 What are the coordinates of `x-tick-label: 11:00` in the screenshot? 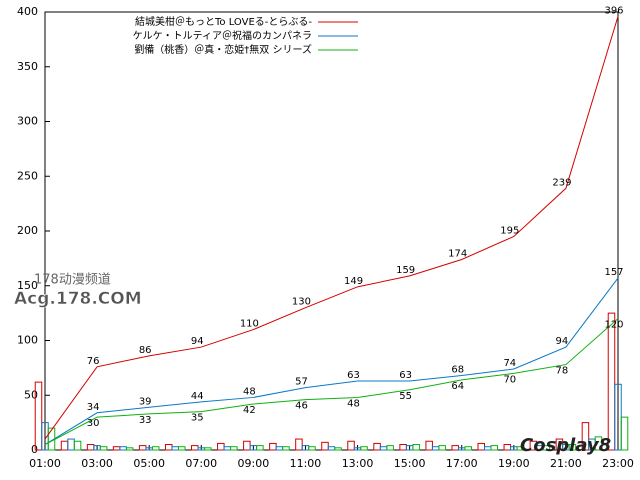 It's located at (306, 463).